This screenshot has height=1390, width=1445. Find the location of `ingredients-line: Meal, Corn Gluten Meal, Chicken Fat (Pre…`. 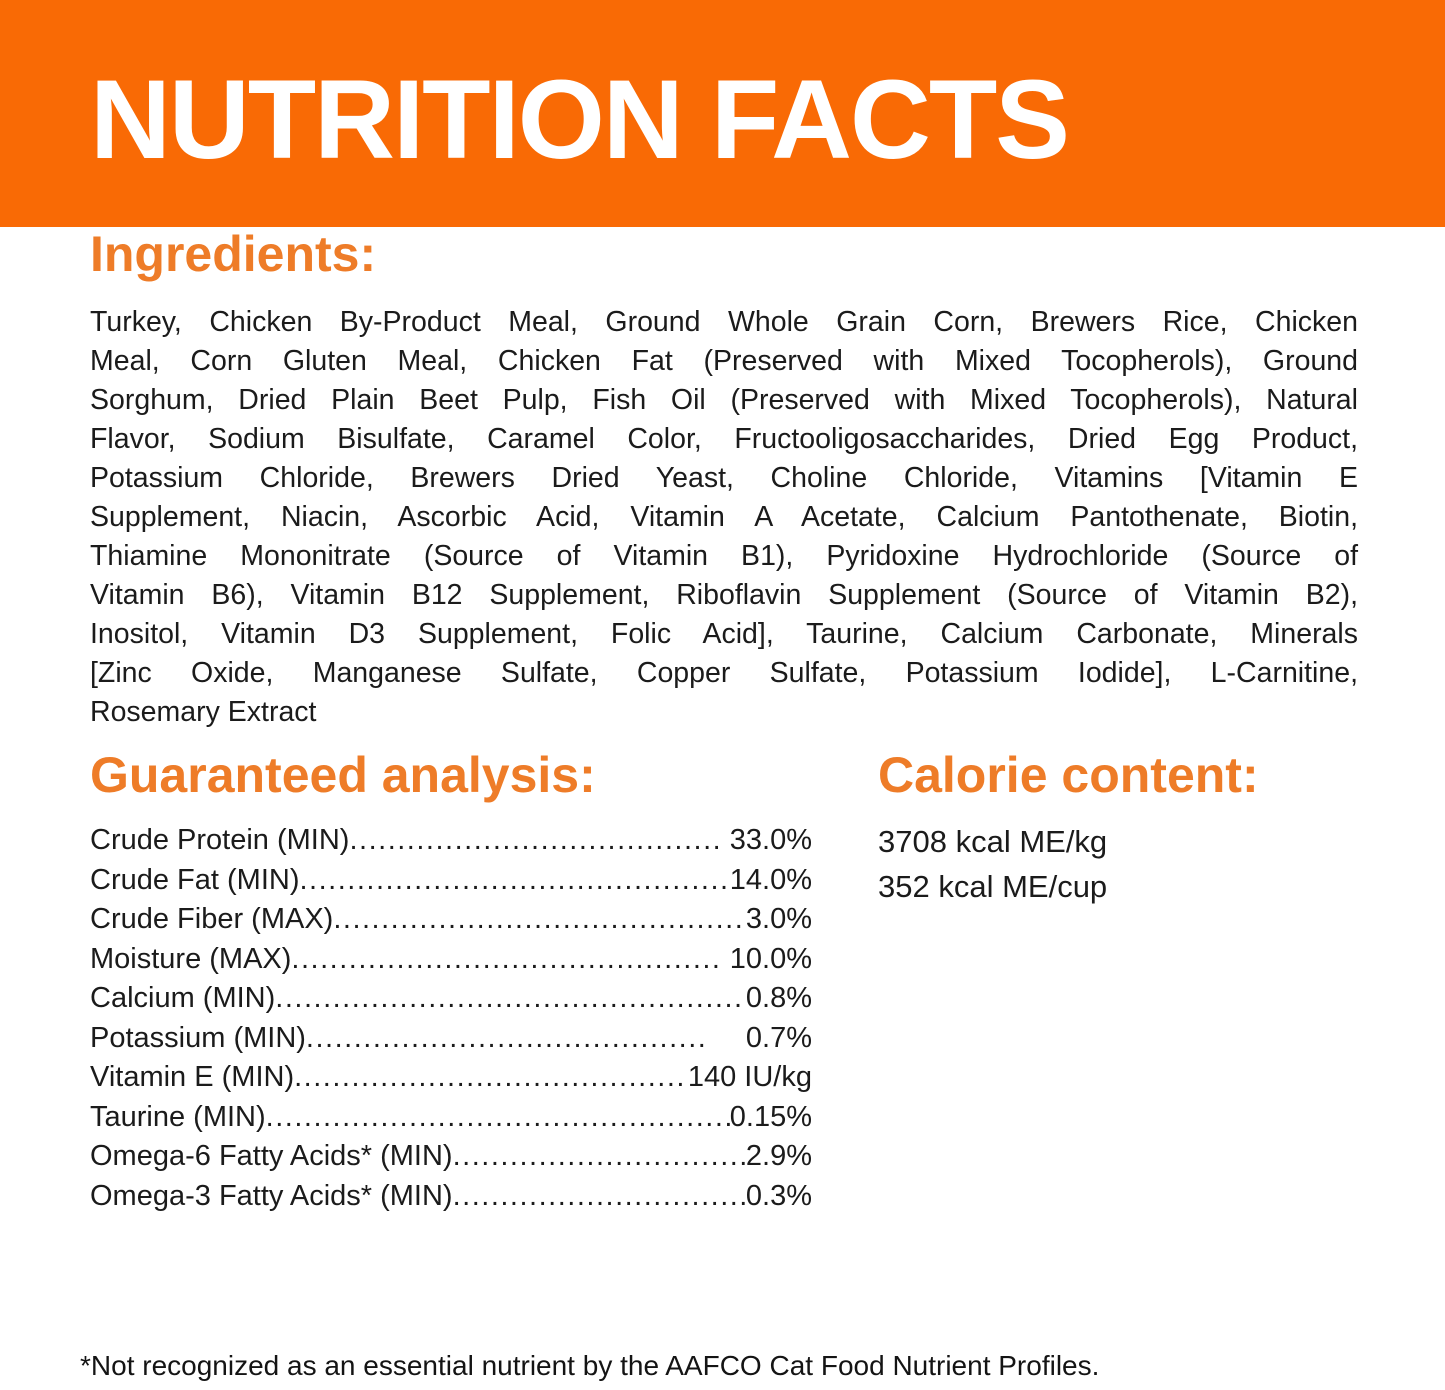

ingredients-line: Meal, Corn Gluten Meal, Chicken Fat (Pre… is located at coordinates (724, 361).